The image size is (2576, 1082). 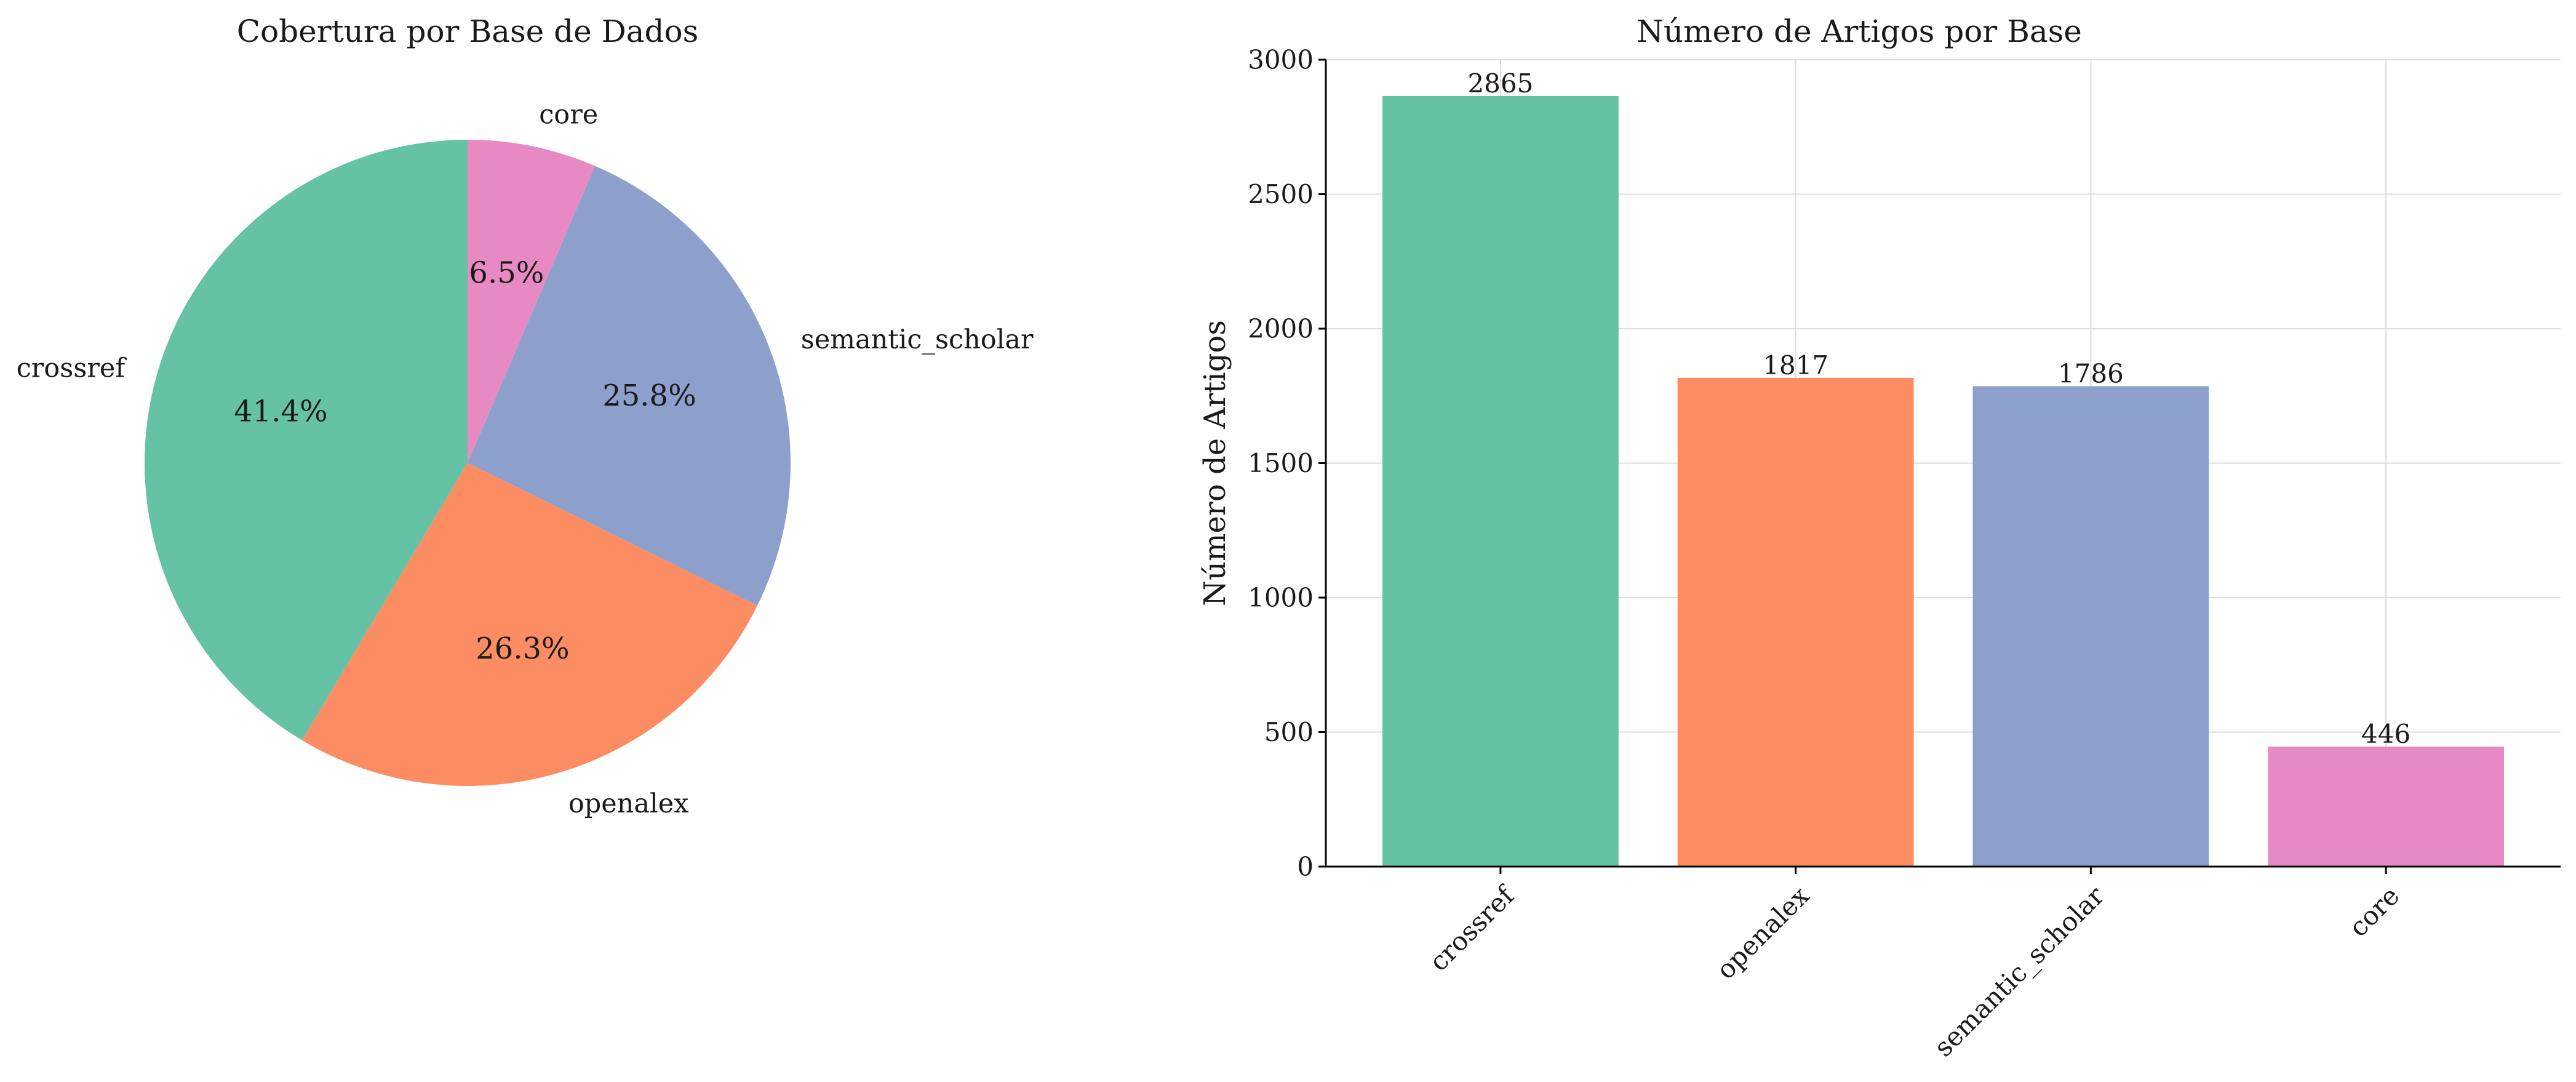 What do you see at coordinates (1915, 964) in the screenshot?
I see `bar-x-ticks: crossref openalex semantic_scholar core` at bounding box center [1915, 964].